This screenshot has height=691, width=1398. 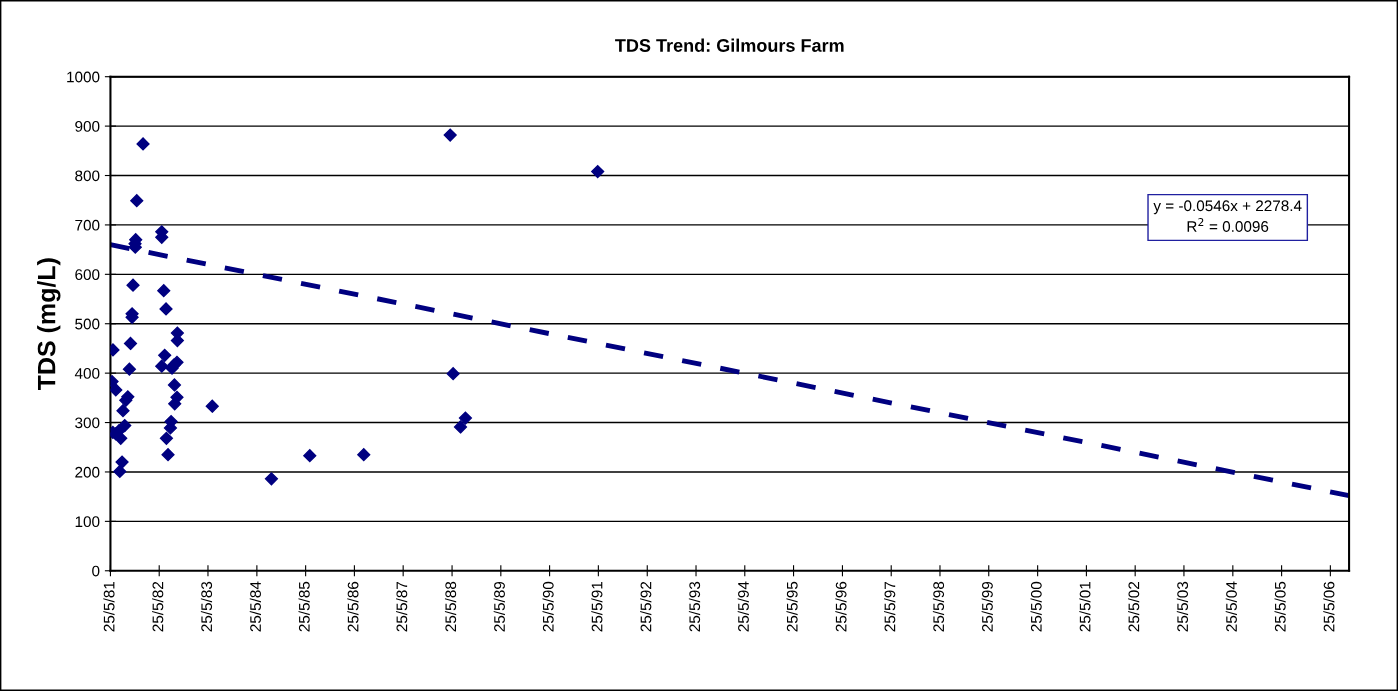 I want to click on y-tick-label: 1000, so click(x=83, y=77).